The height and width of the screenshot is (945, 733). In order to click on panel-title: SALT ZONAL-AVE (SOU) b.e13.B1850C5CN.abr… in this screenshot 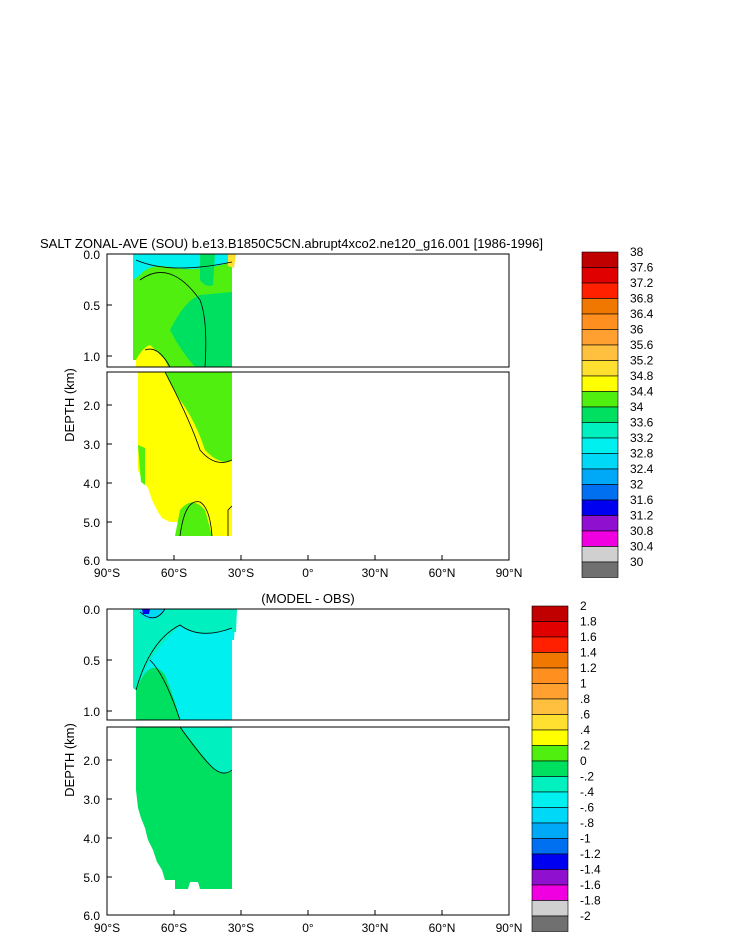, I will do `click(291, 243)`.